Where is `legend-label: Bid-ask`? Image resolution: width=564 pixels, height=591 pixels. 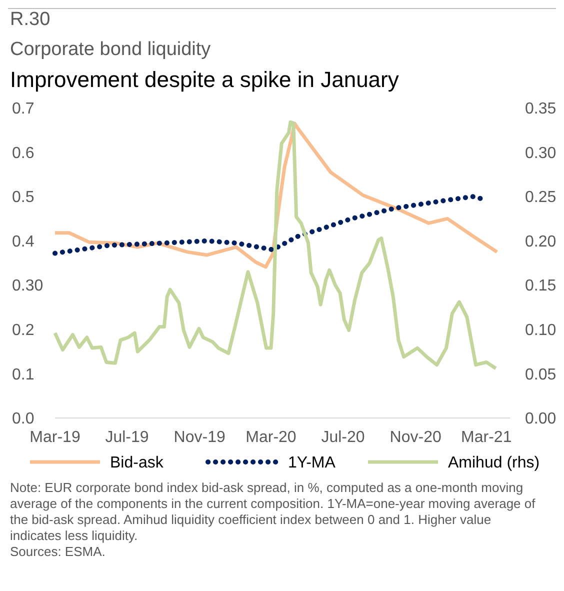
legend-label: Bid-ask is located at coordinates (137, 463).